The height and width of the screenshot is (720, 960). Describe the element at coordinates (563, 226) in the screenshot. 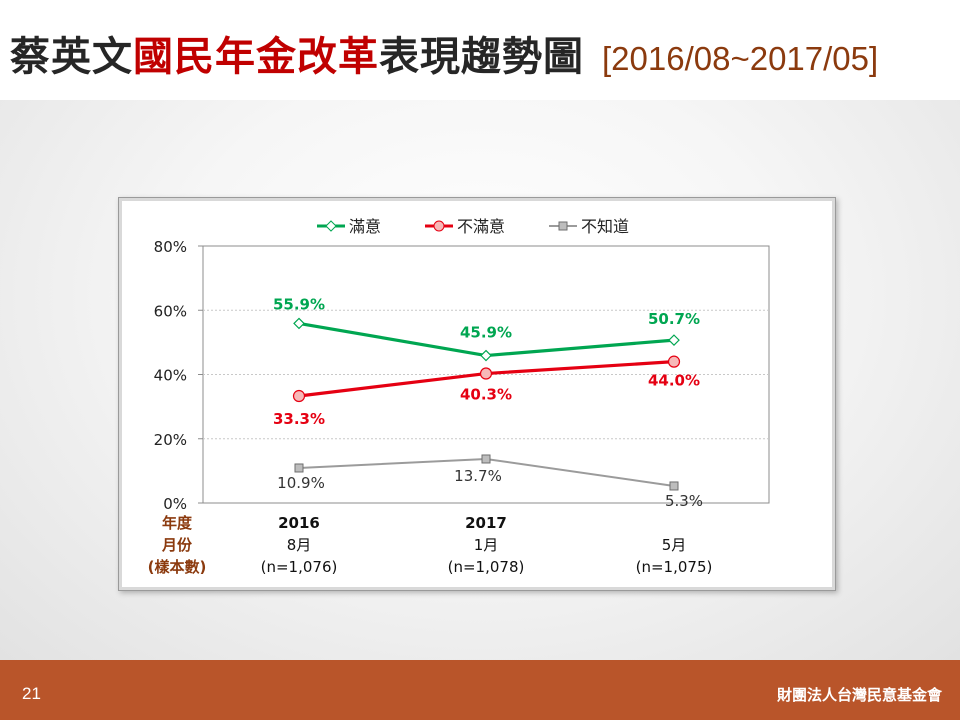

I see `legend-marker-unknown` at that location.